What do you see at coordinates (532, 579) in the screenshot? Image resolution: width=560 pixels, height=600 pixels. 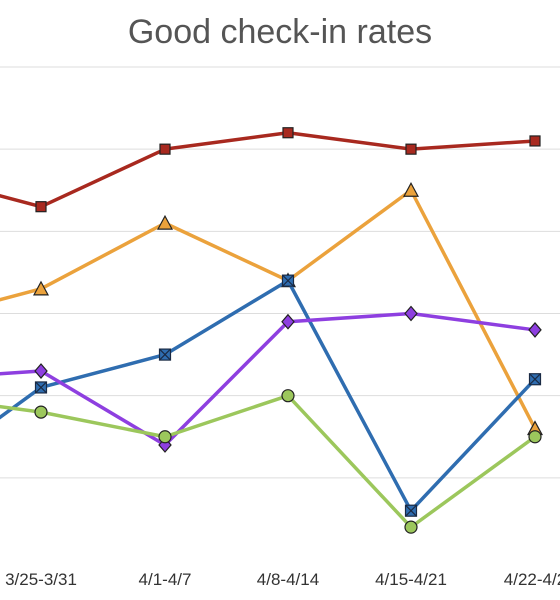 I see `x-tick-label: 4/22-4/2` at bounding box center [532, 579].